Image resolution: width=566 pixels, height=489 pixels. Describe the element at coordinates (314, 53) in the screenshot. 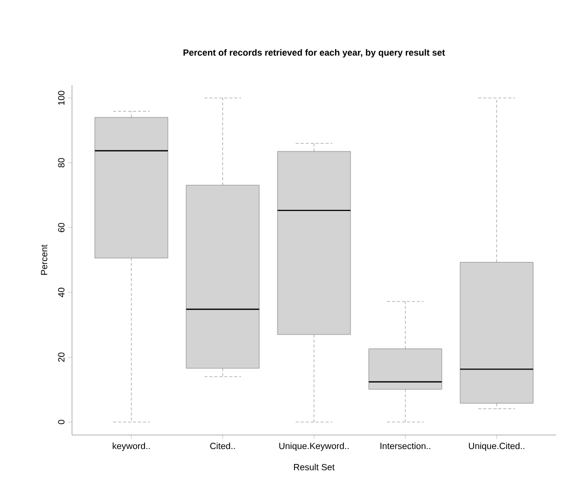

I see `chart-title: Percent of records retrieved for each year, by query result set` at that location.